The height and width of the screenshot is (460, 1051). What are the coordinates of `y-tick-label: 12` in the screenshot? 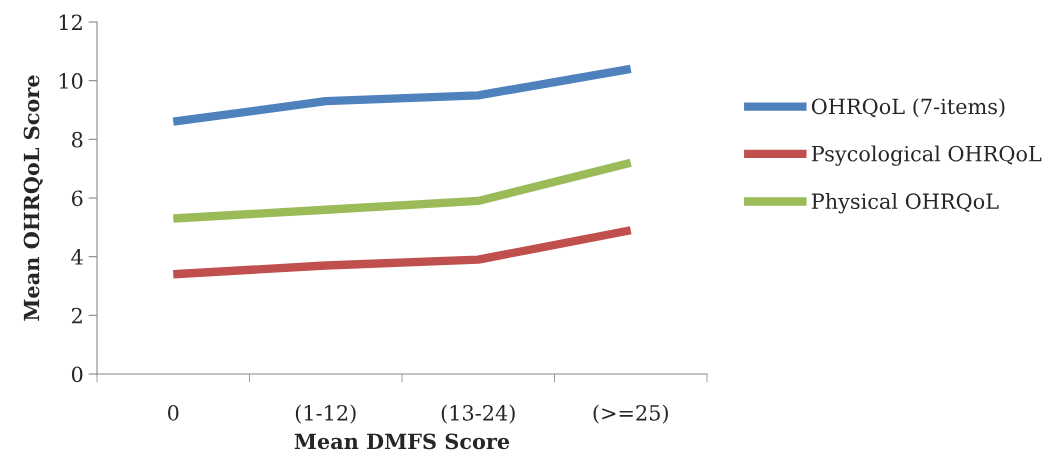 It's located at (70, 22).